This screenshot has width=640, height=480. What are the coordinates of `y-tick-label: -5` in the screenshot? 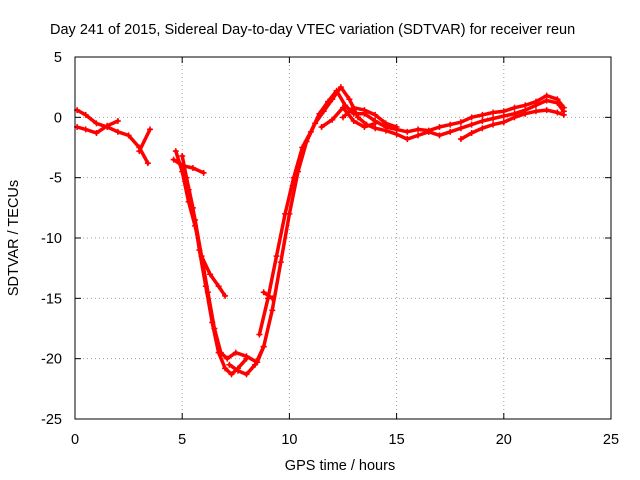 It's located at (55, 179).